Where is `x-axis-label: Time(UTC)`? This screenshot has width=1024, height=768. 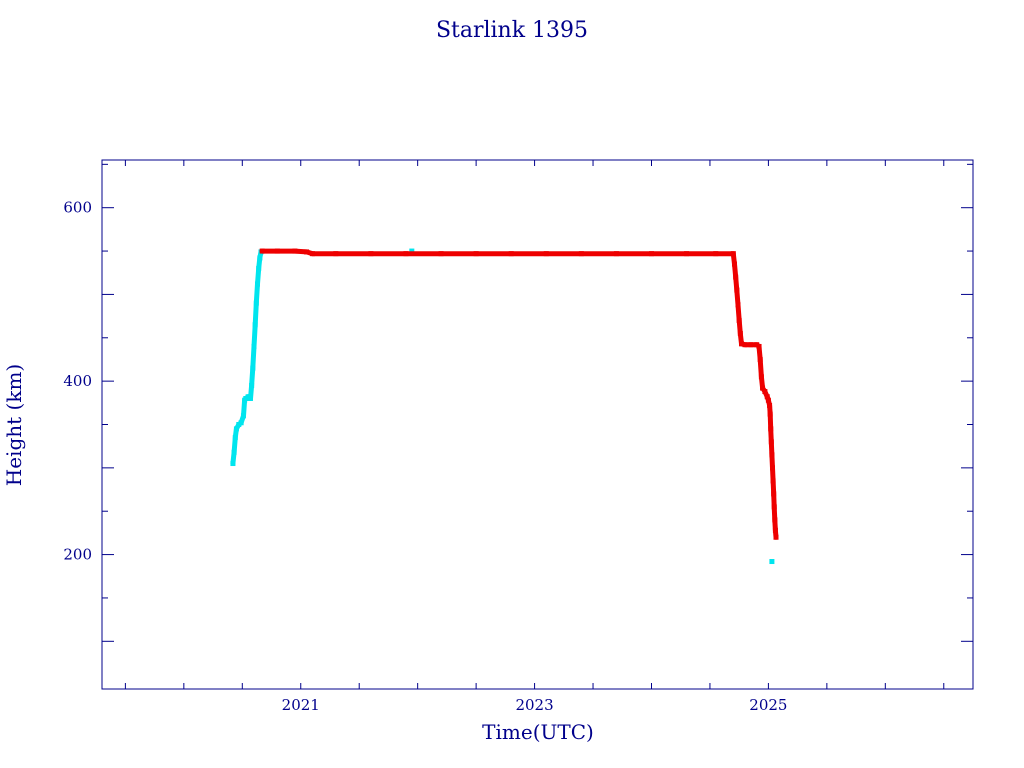 x-axis-label: Time(UTC) is located at coordinates (538, 732).